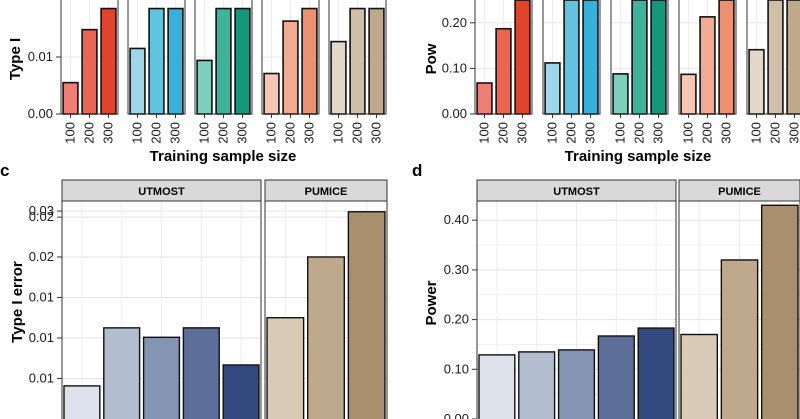 The width and height of the screenshot is (800, 419). I want to click on facet-5: 100 200 300, so click(357, 72).